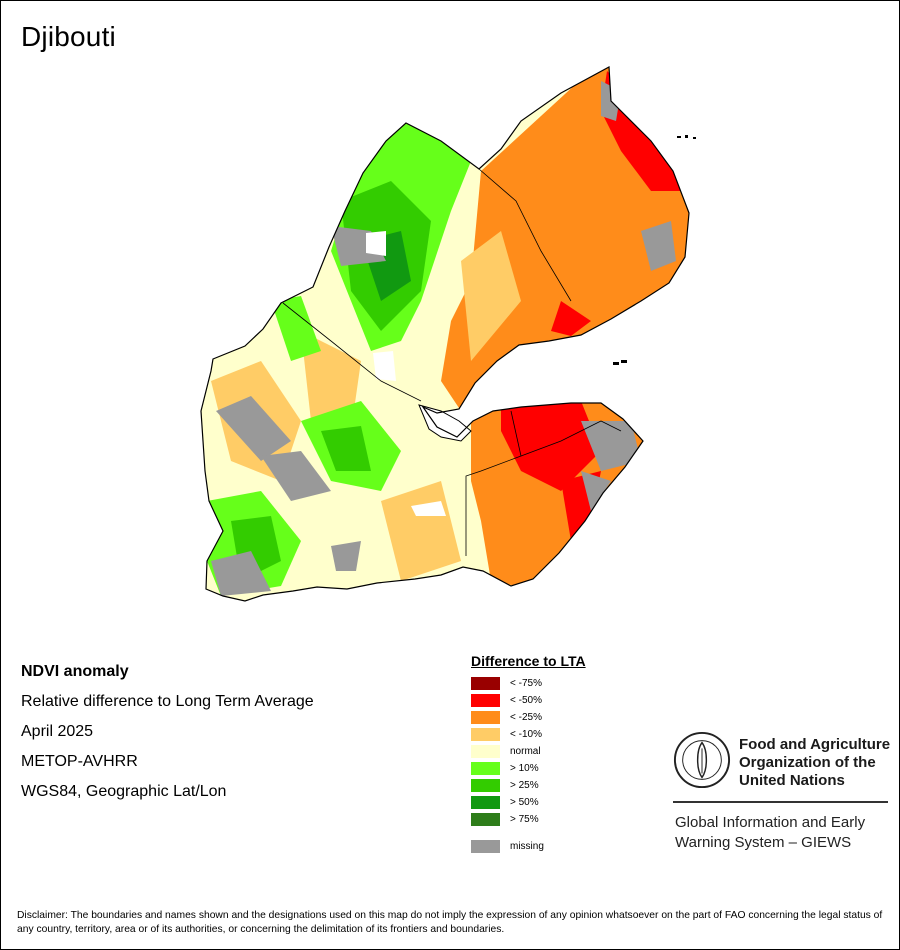  What do you see at coordinates (124, 791) in the screenshot?
I see `projection: WGS84, Geographic Lat/Lon` at bounding box center [124, 791].